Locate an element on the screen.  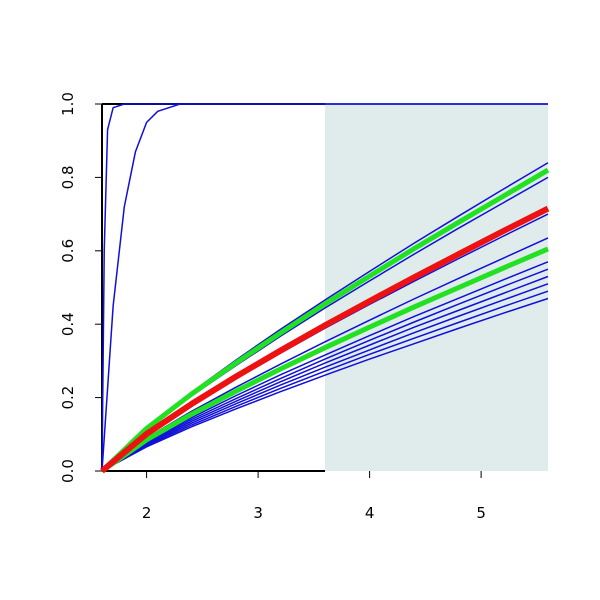
y-tick-label: 0.6 is located at coordinates (68, 251).